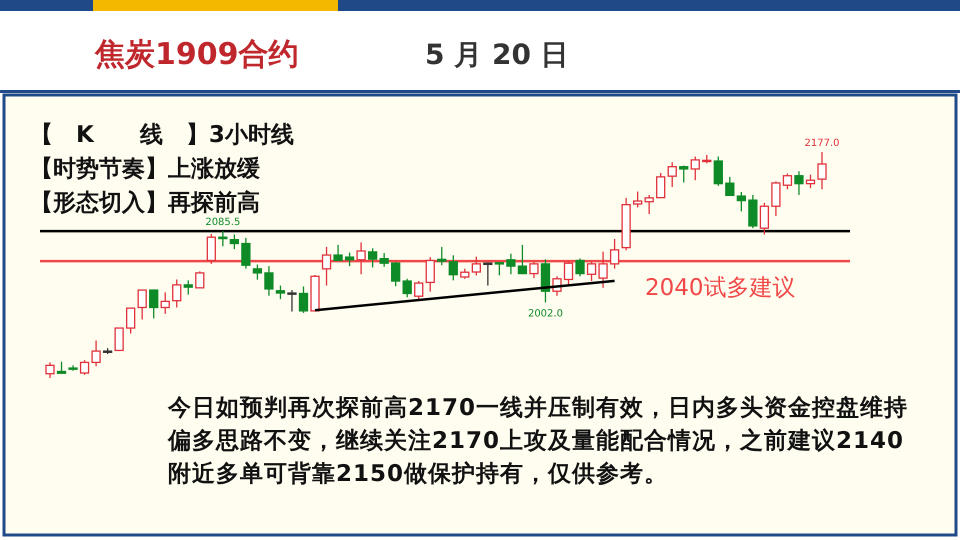  What do you see at coordinates (539, 441) in the screenshot?
I see `text: 今日如预判再次探前高2170一线并压制有效，日内多头资金控盘维持偏多思路不变，继续关注2170上攻及量能配合情况，之前建议2140附近多单可背靠2150做保护持有，仅供参考。` at bounding box center [539, 441].